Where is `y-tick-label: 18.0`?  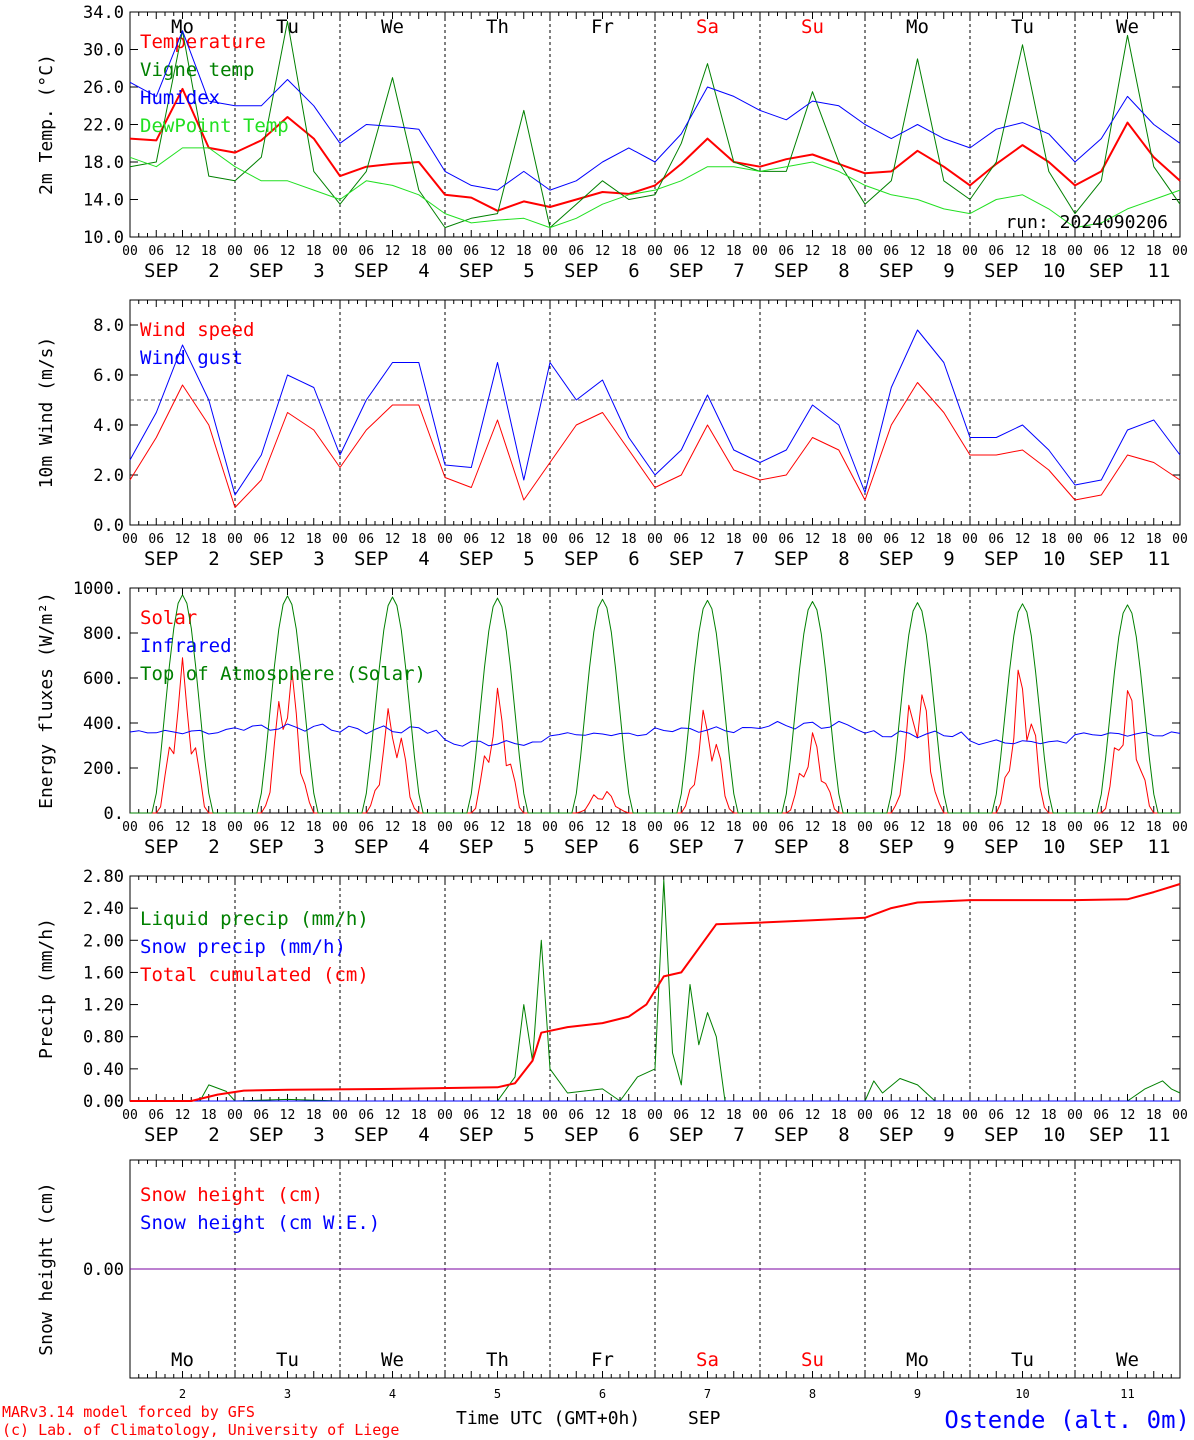 y-tick-label: 18.0 is located at coordinates (103, 163).